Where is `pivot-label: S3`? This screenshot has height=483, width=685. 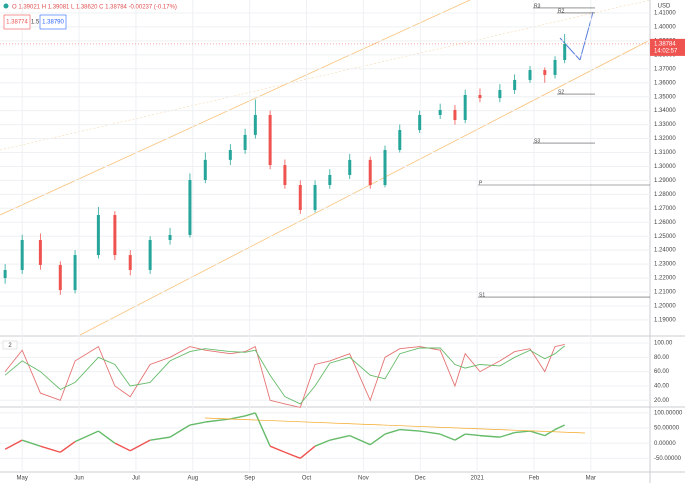
pivot-label: S3 is located at coordinates (537, 141).